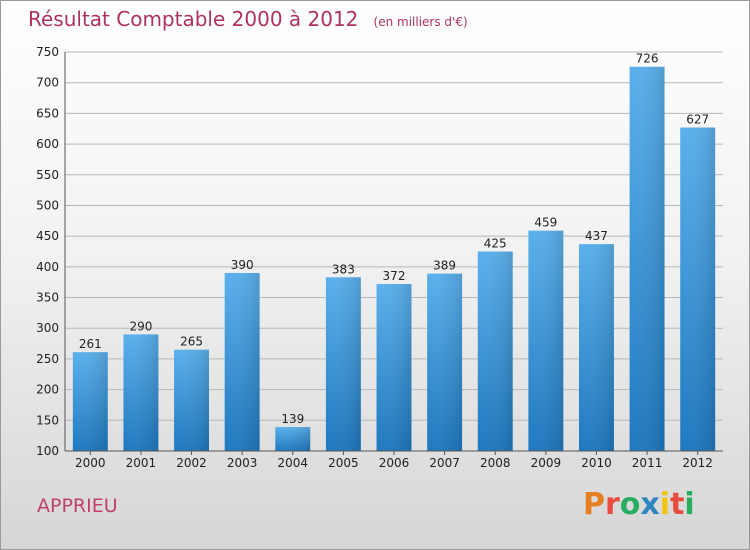 This screenshot has height=550, width=750. Describe the element at coordinates (90, 344) in the screenshot. I see `value-label: 261` at that location.